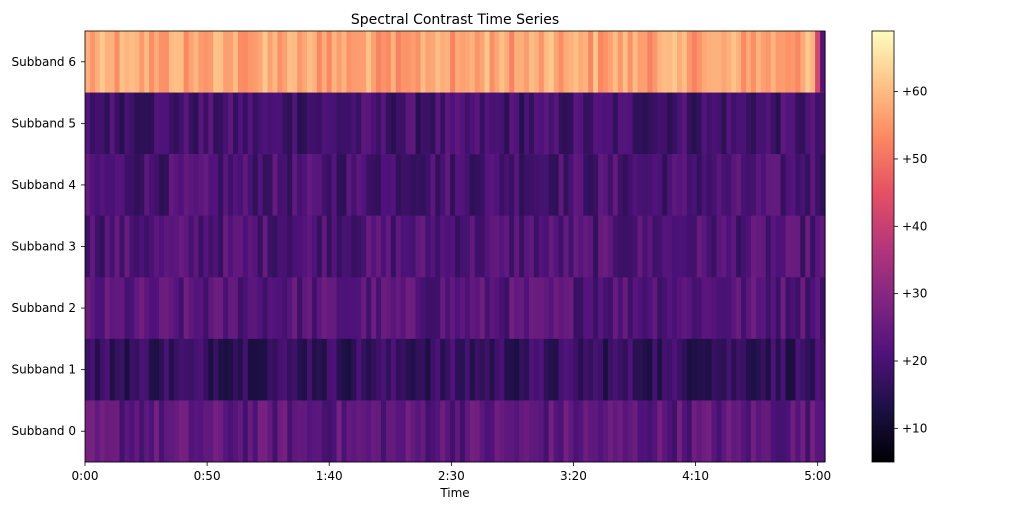  I want to click on colorbar-gradient, so click(883, 246).